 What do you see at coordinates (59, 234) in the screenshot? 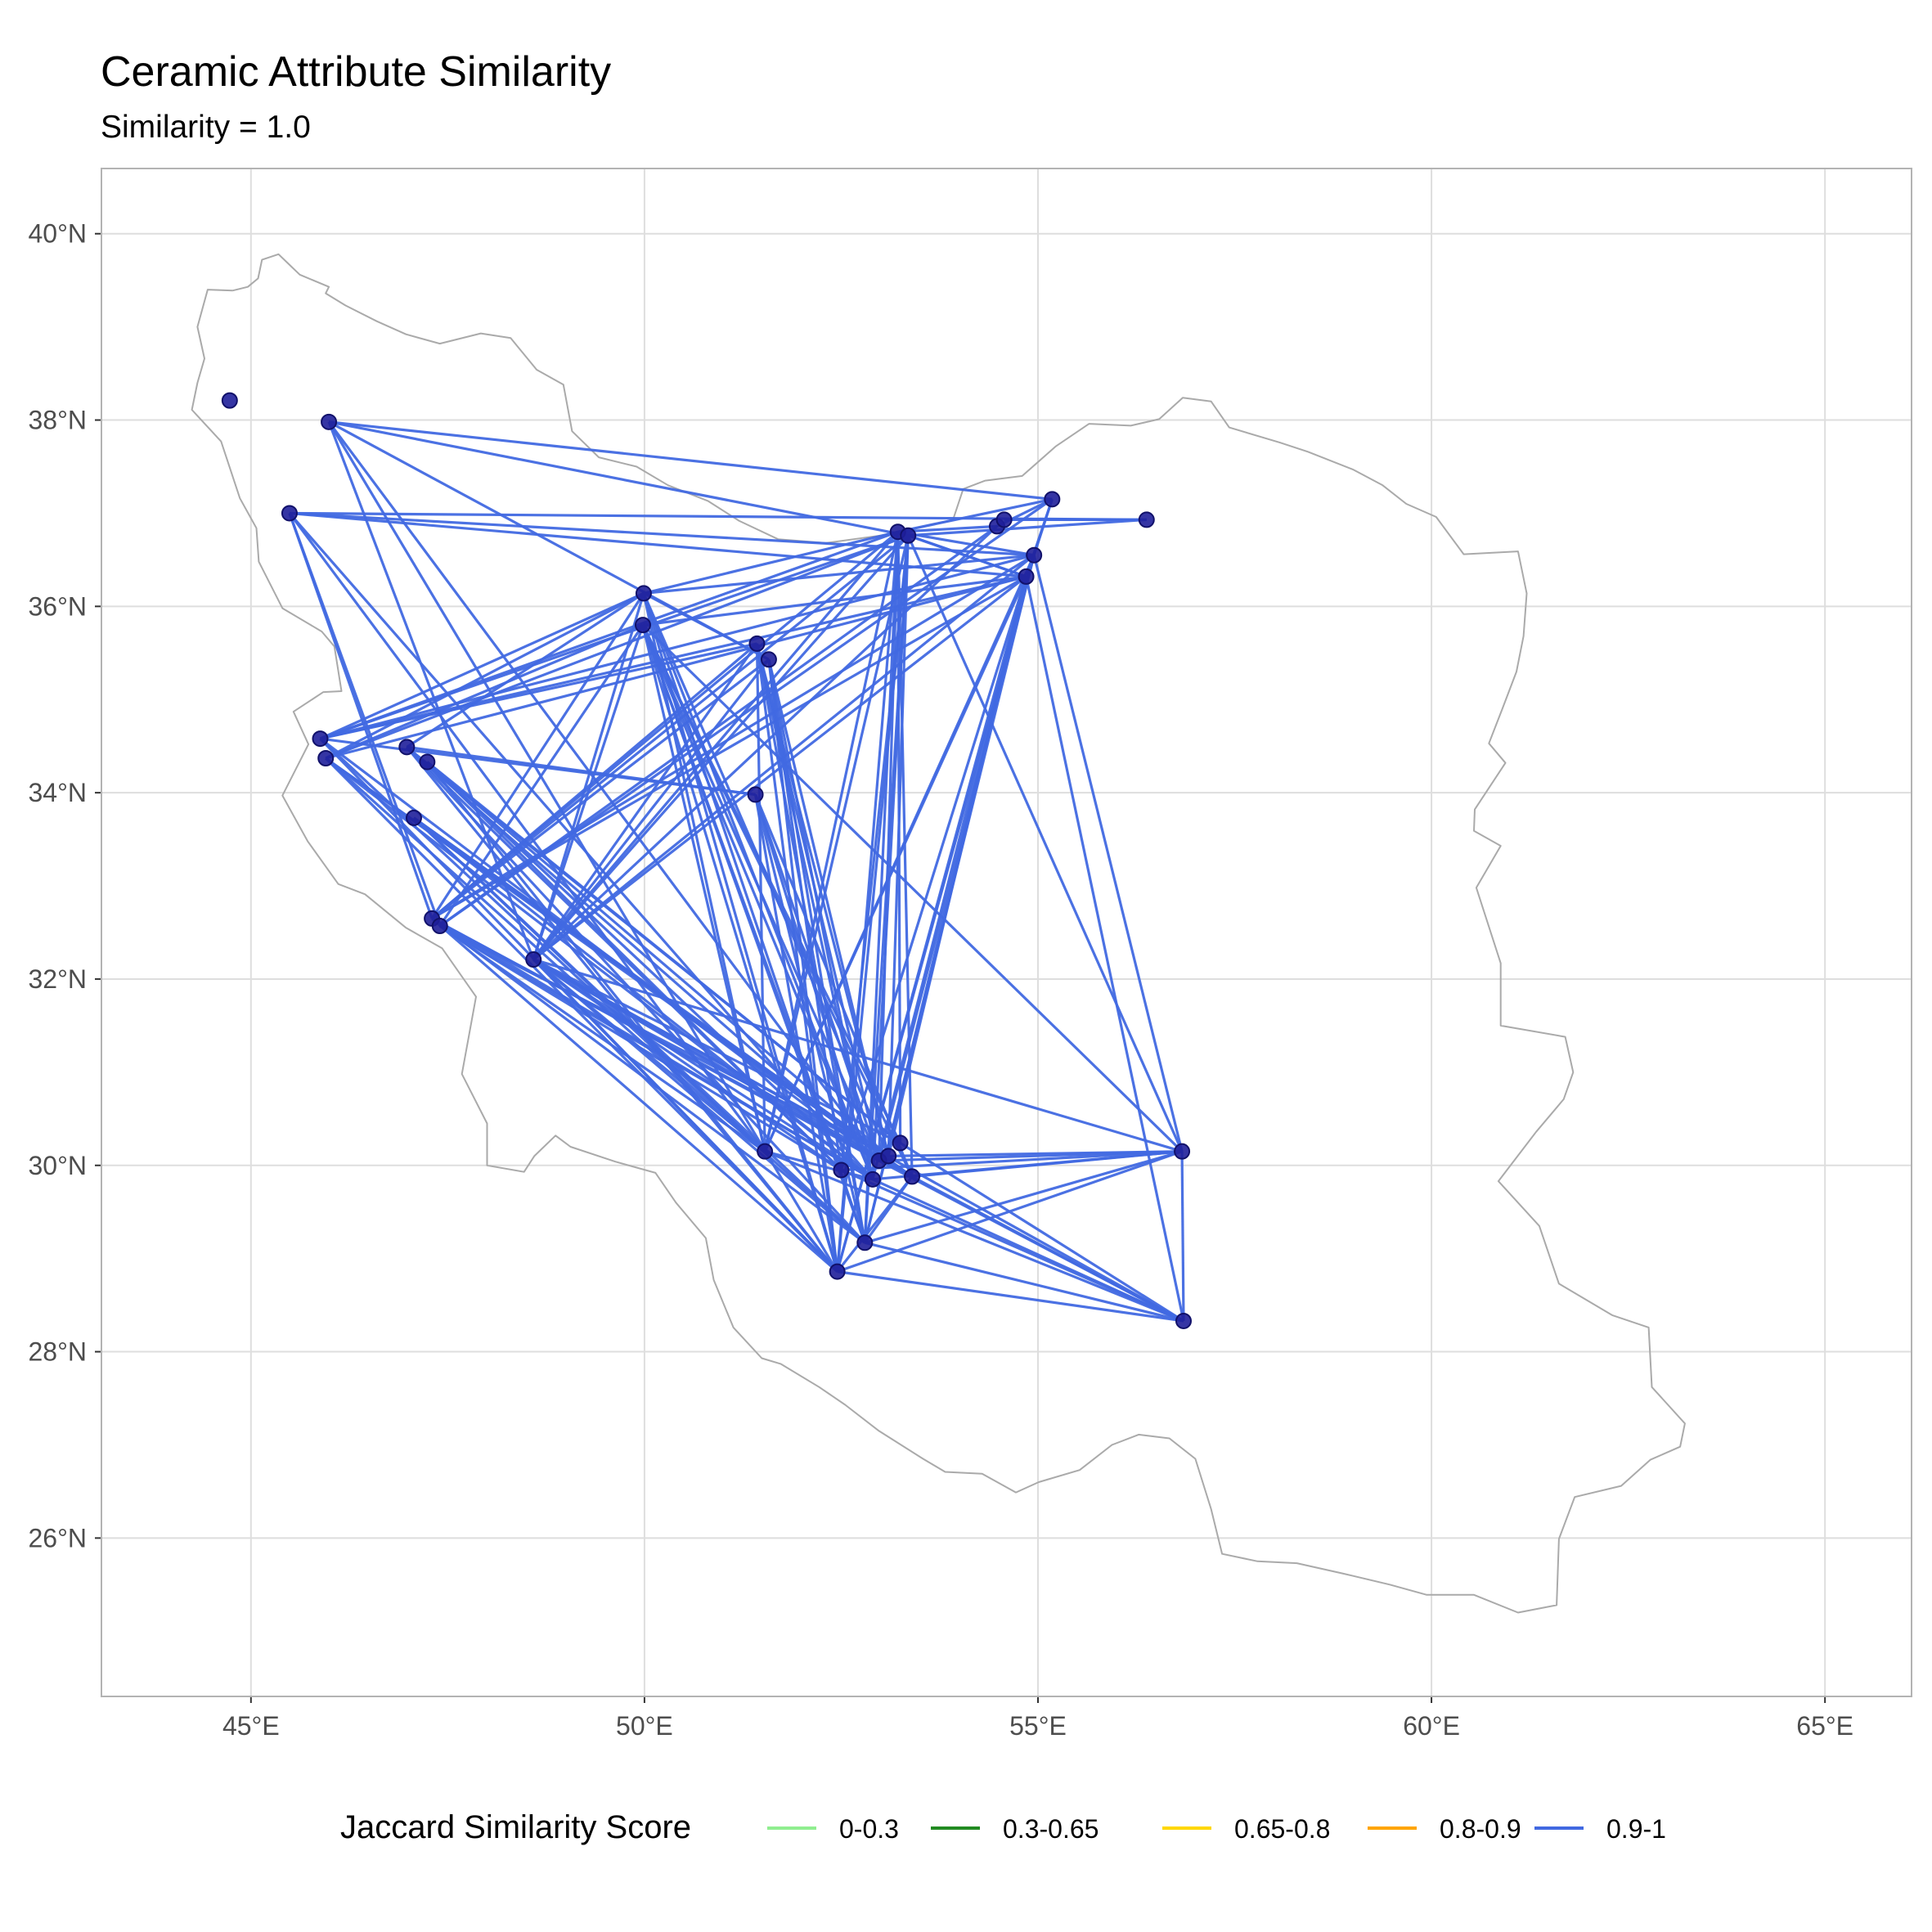
I see `y-tick-label: 40°N` at bounding box center [59, 234].